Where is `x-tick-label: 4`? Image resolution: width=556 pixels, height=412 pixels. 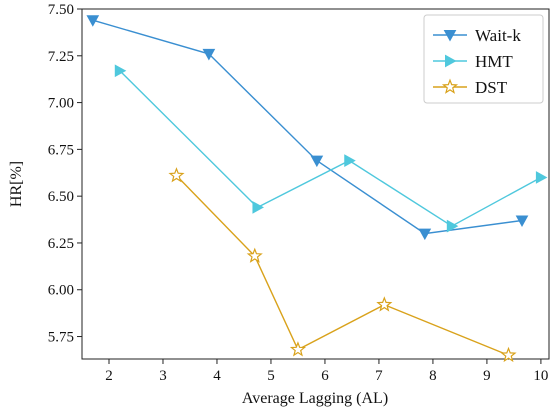
x-tick-label: 4 is located at coordinates (217, 376).